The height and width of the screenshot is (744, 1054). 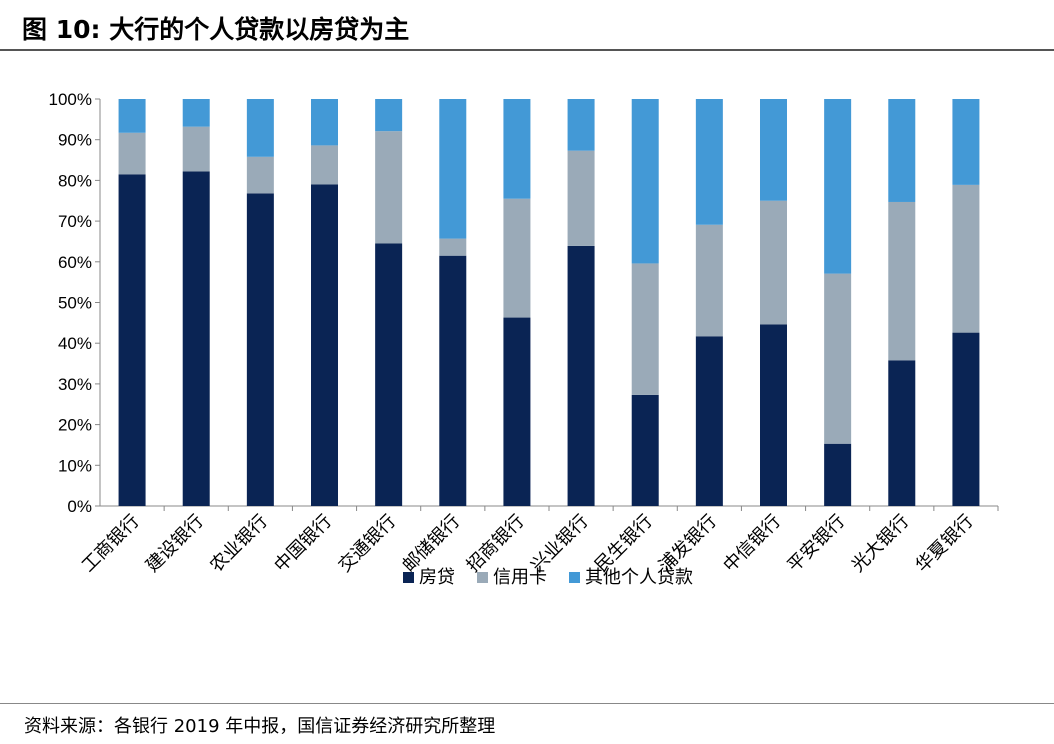 What do you see at coordinates (945, 544) in the screenshot?
I see `category-label: 华夏银行` at bounding box center [945, 544].